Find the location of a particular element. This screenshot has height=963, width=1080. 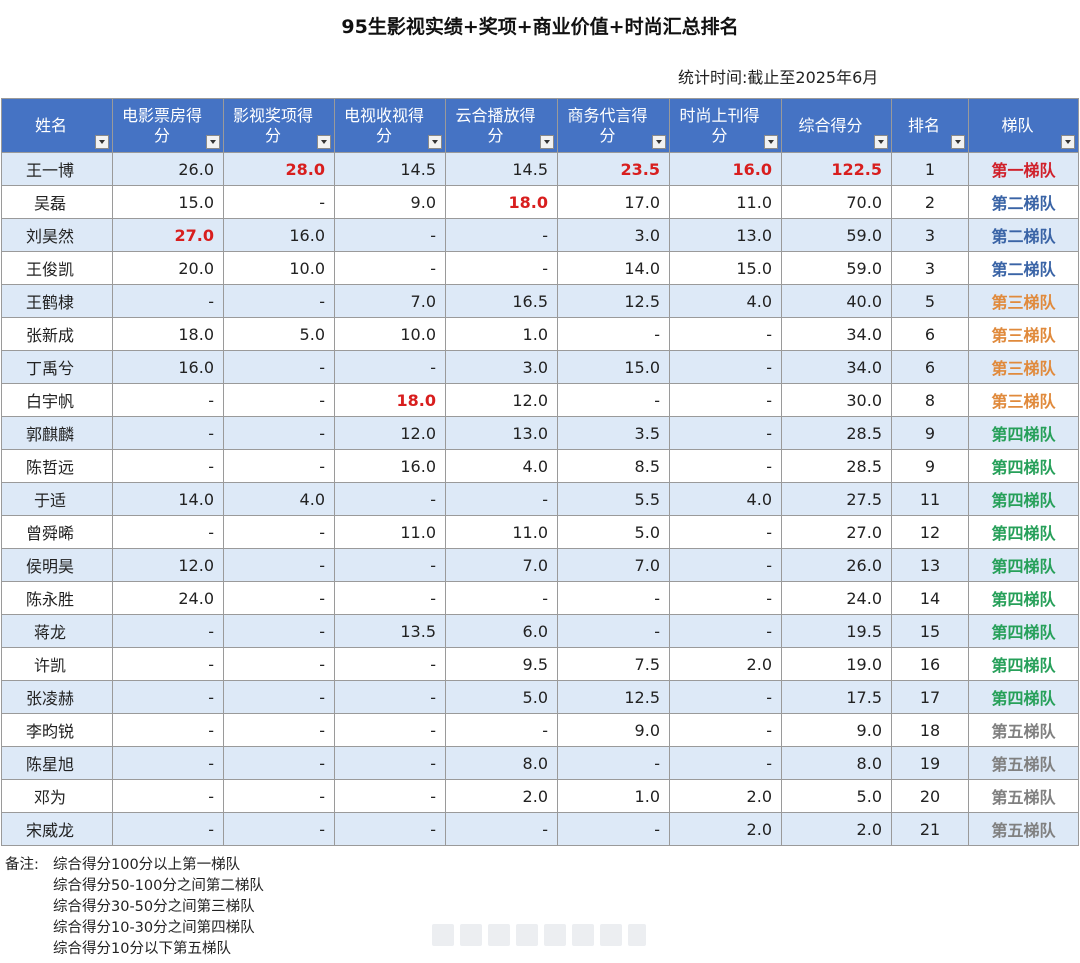

cell-rank: 11 is located at coordinates (930, 499).